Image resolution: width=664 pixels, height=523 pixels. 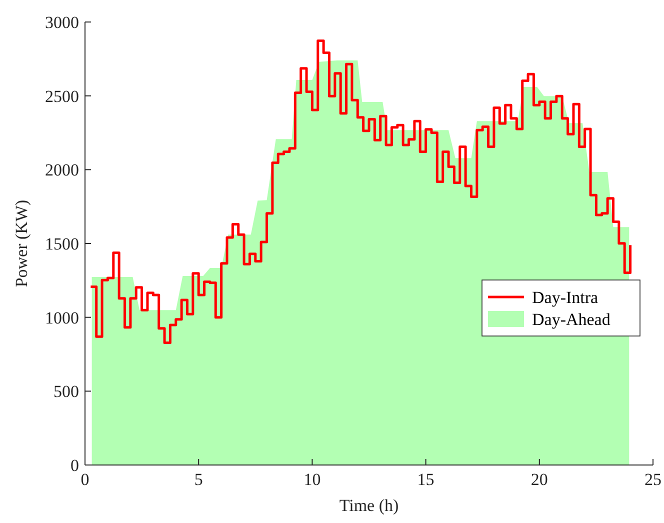 What do you see at coordinates (198, 479) in the screenshot?
I see `x-tick-label: 5` at bounding box center [198, 479].